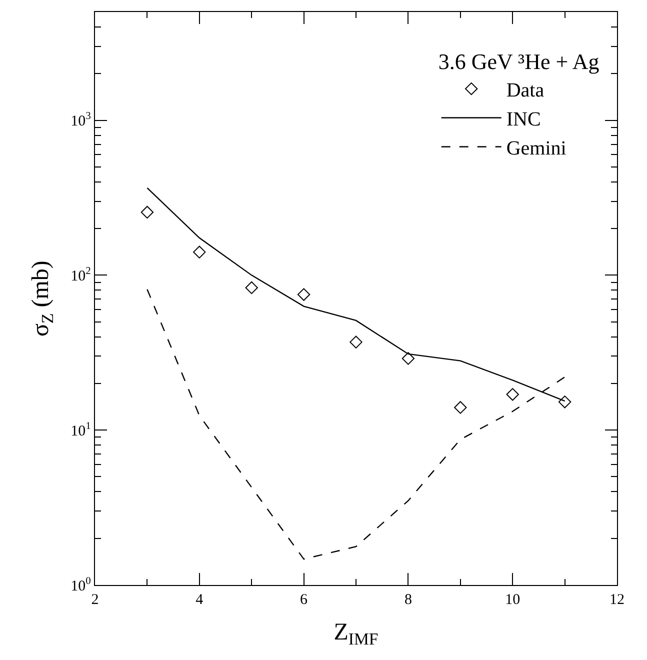 The image size is (647, 660). I want to click on x-tick-label: 4, so click(200, 600).